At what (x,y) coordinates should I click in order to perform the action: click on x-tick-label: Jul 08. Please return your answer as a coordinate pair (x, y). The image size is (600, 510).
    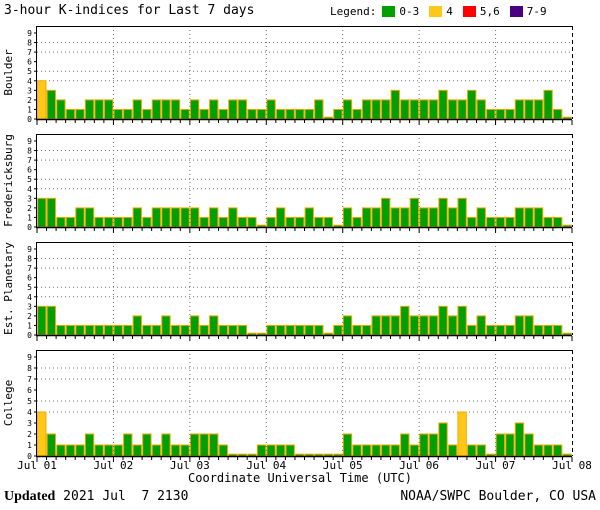
    Looking at the image, I should click on (572, 465).